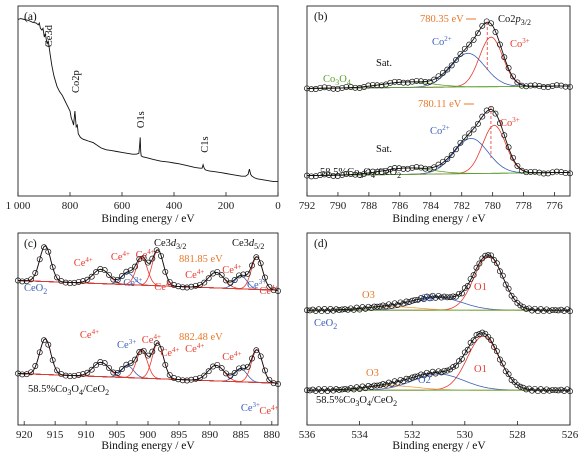  What do you see at coordinates (127, 88) in the screenshot?
I see `panel-a-annotations: Ce3d Co2p O1s C1s` at bounding box center [127, 88].